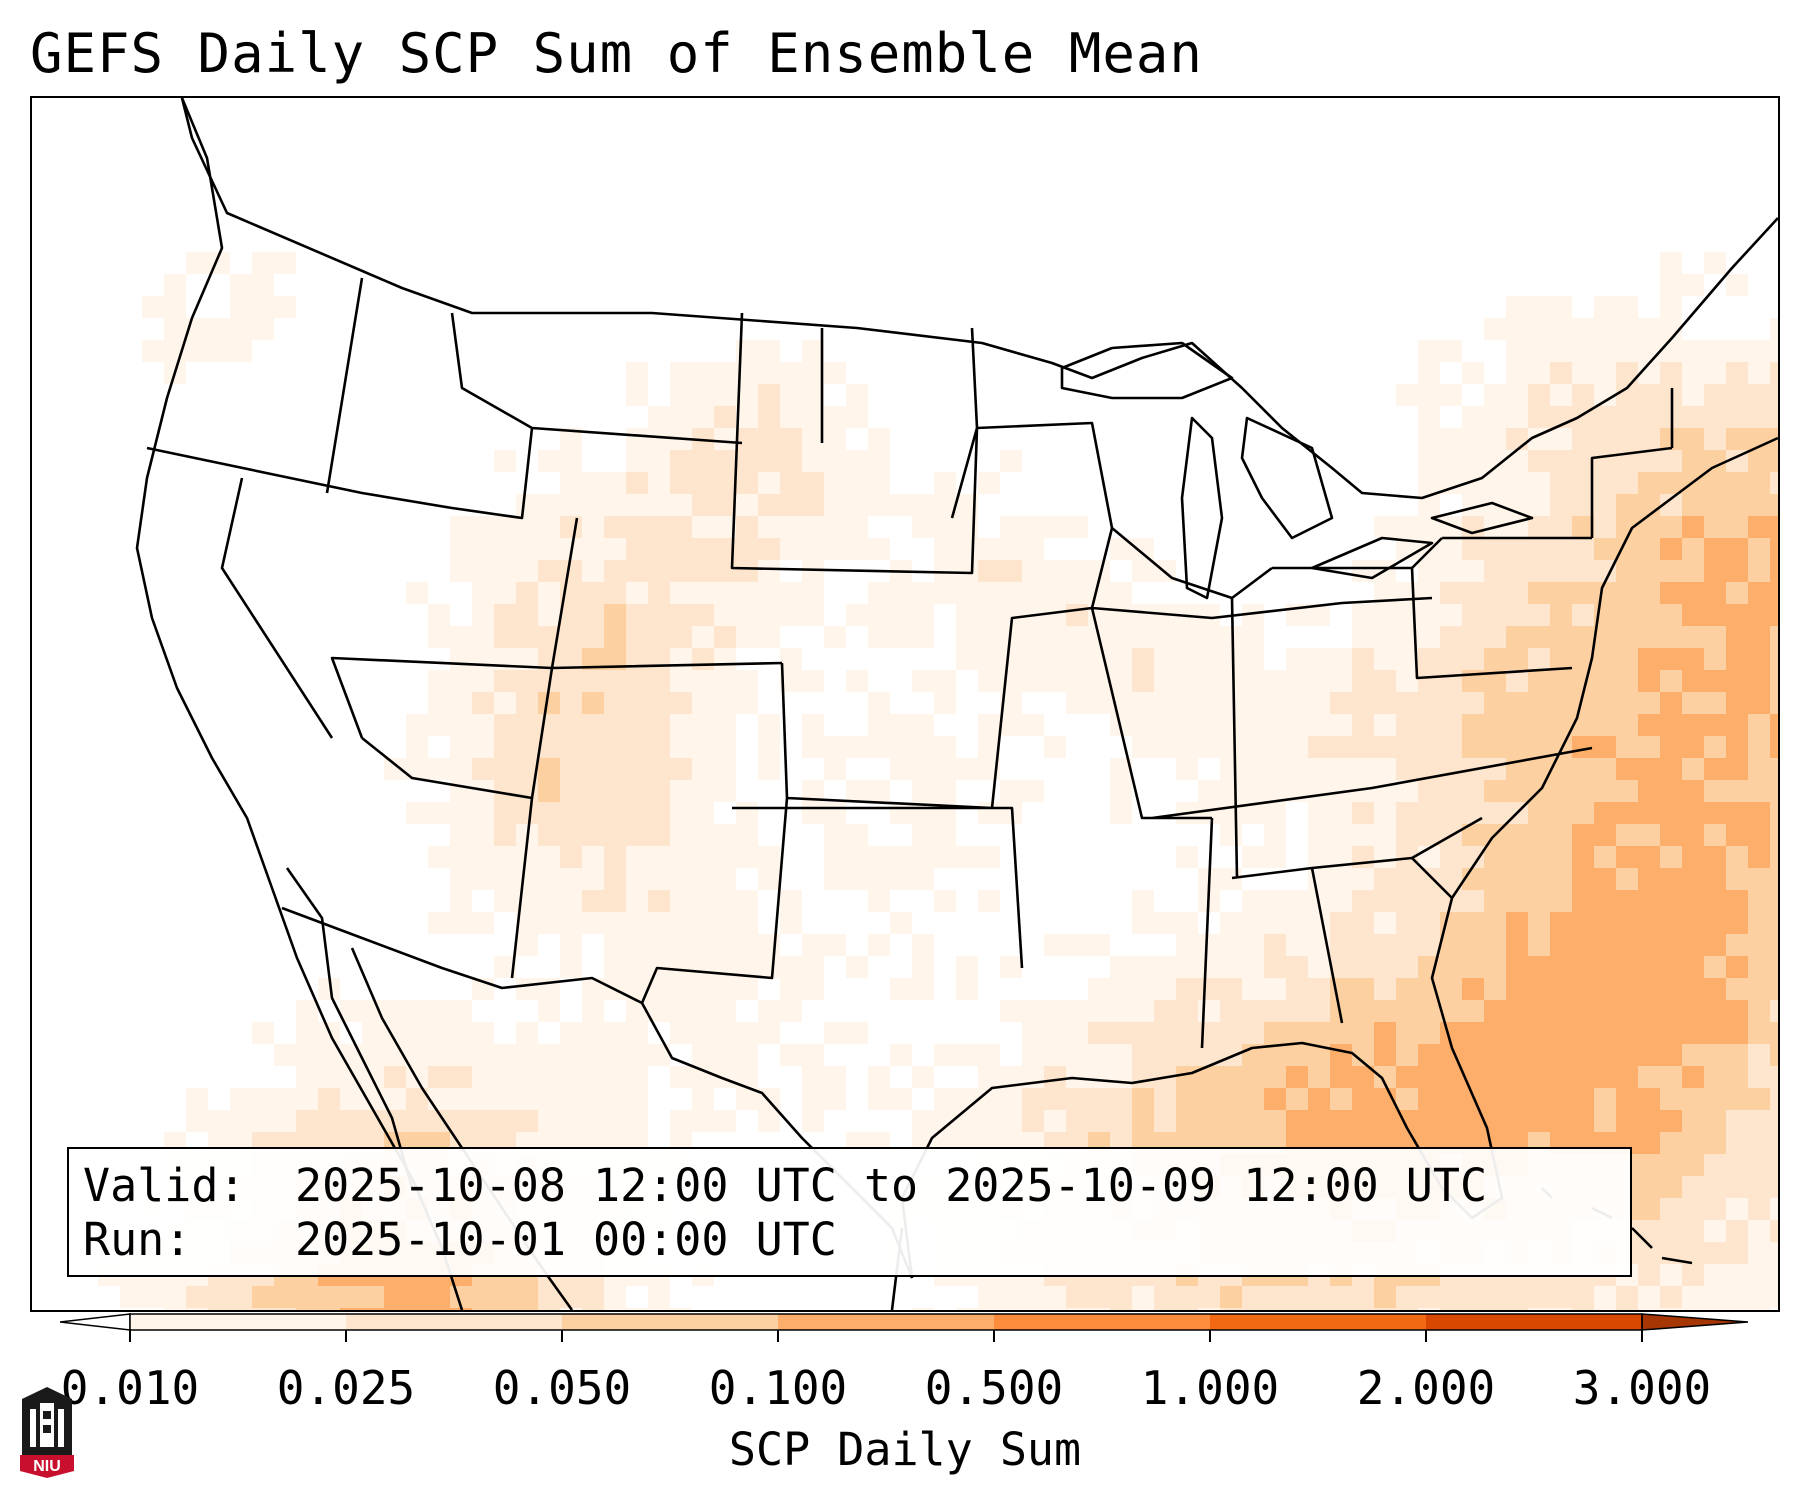 The width and height of the screenshot is (1803, 1500). I want to click on colorbar-segment, so click(454, 1322).